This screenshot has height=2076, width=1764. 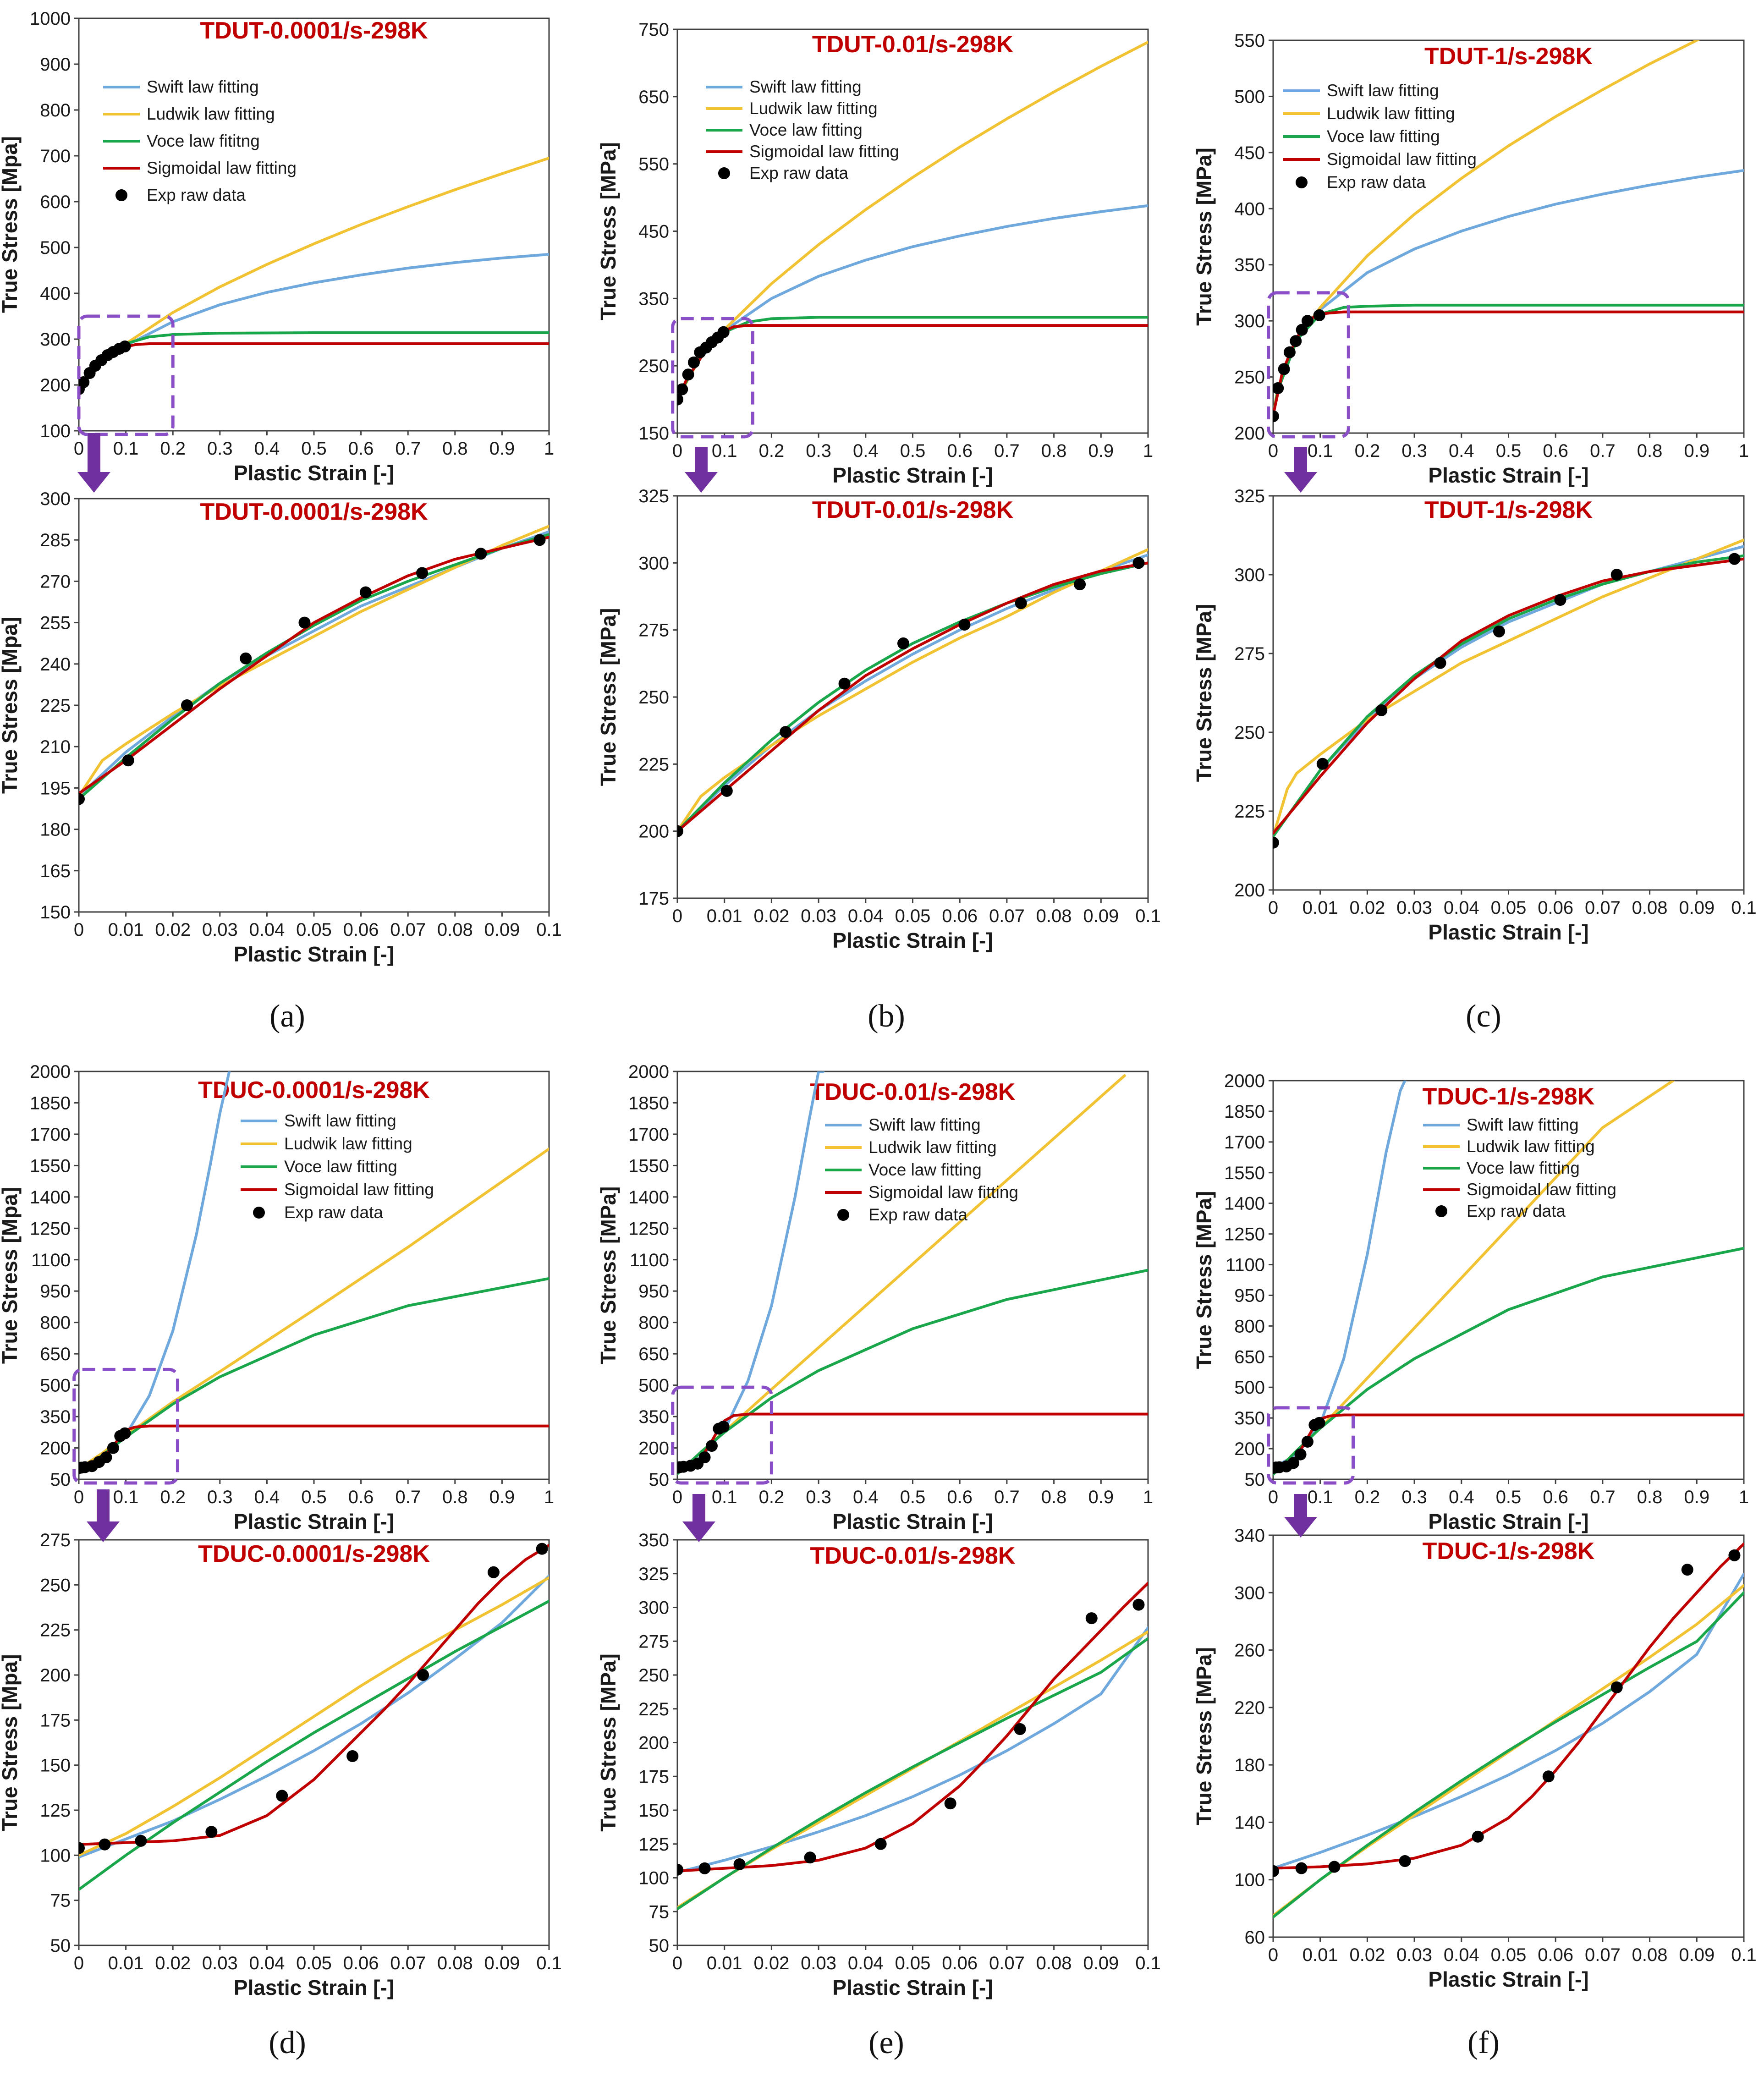 What do you see at coordinates (359, 1189) in the screenshot?
I see `legend-label: Sigmoidal law fitting` at bounding box center [359, 1189].